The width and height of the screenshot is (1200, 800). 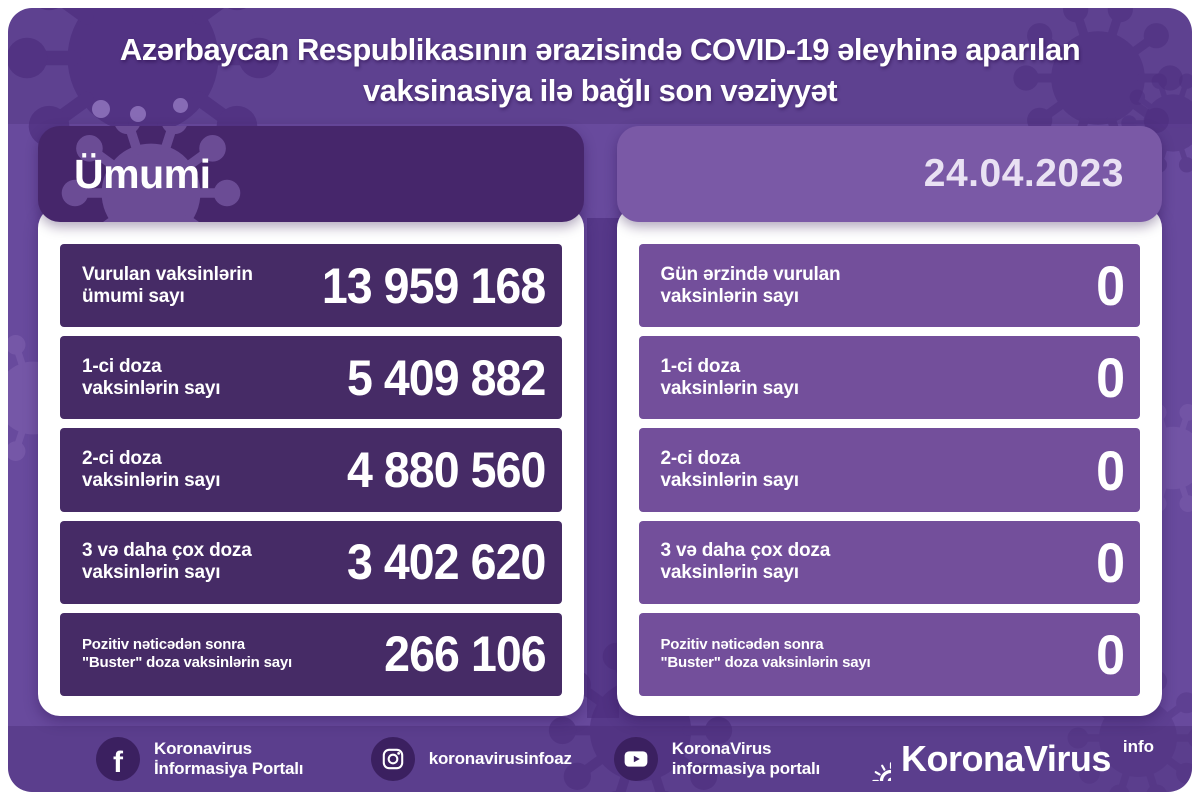 I want to click on facebook-label: Koronavirus İnformasiya Portalı, so click(x=229, y=758).